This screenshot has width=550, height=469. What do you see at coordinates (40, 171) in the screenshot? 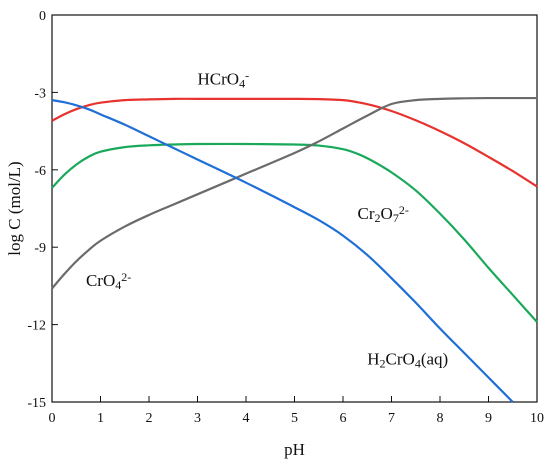
I see `y-tick-label: -6` at bounding box center [40, 171].